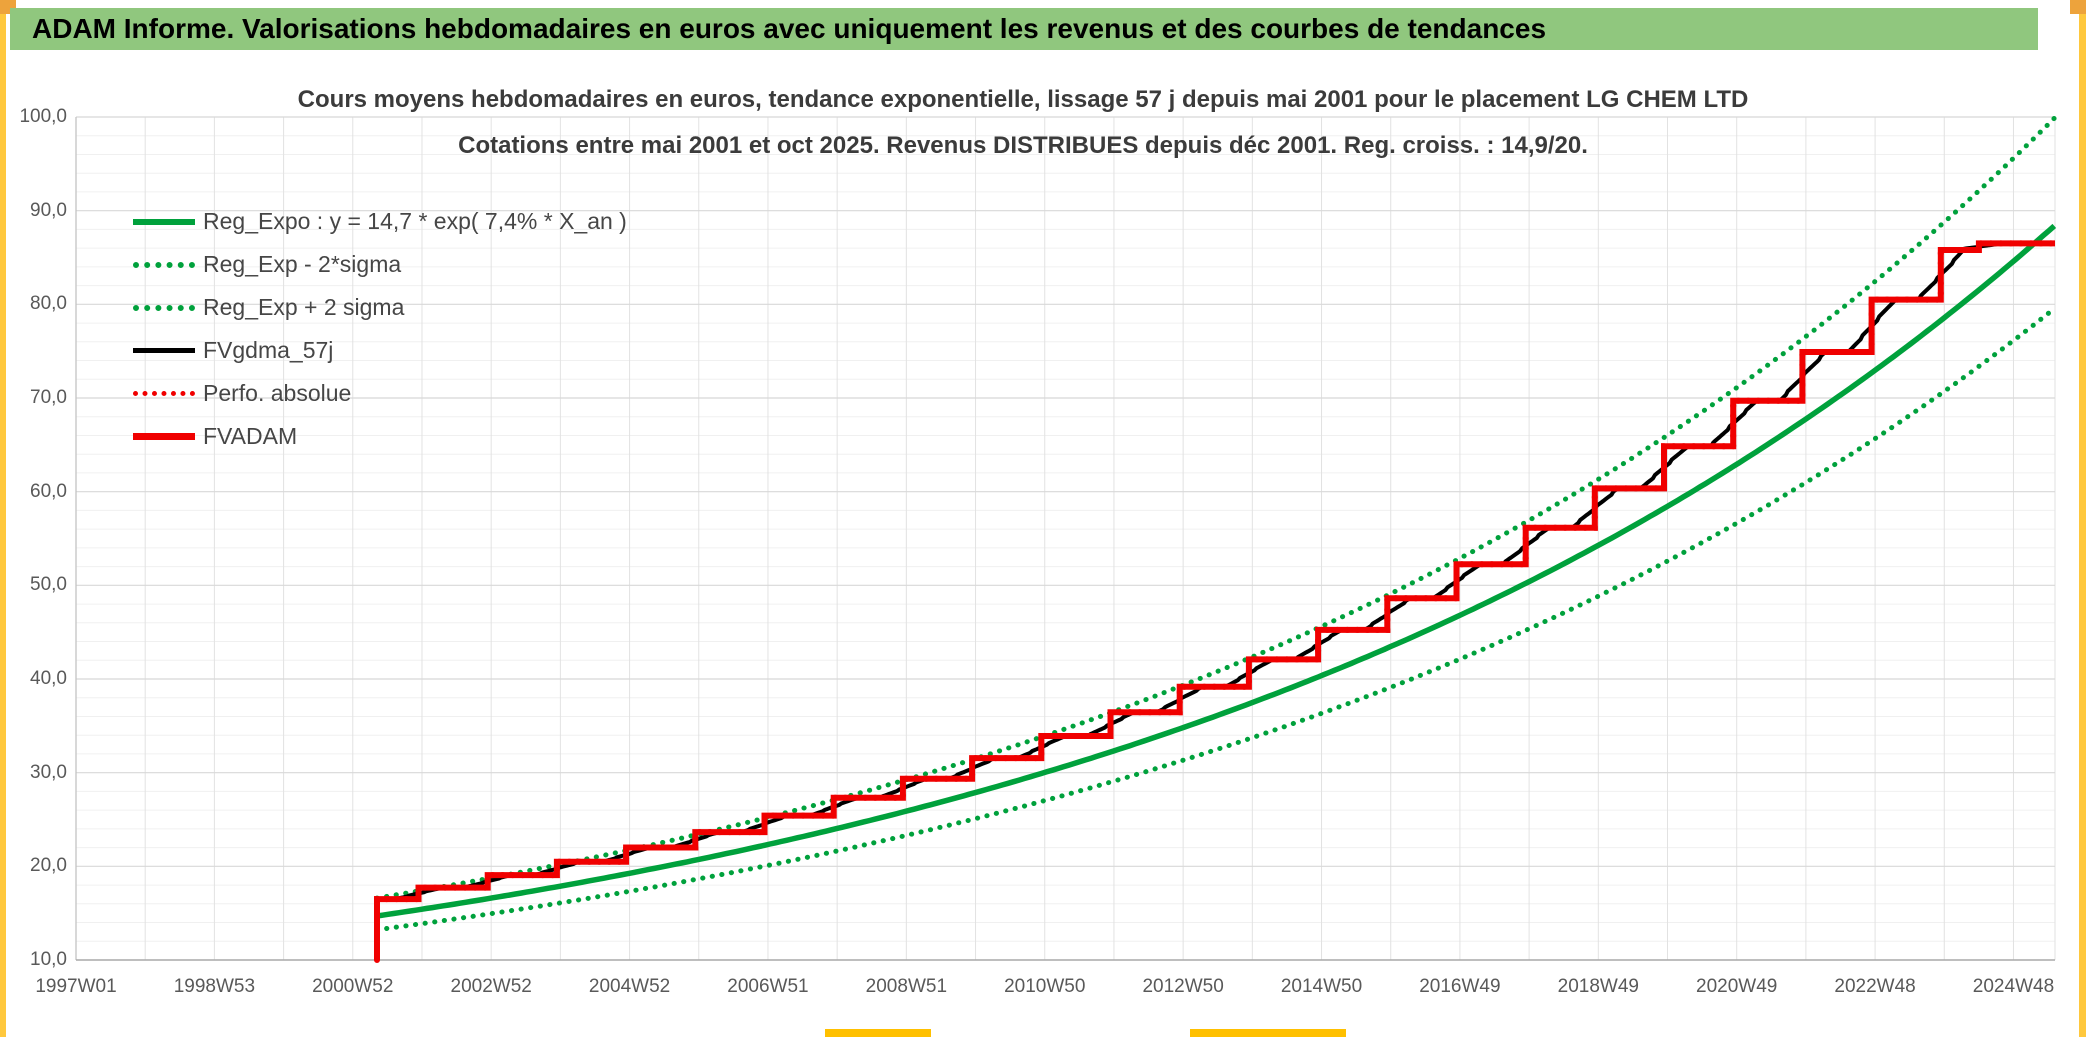 The height and width of the screenshot is (1037, 2086). I want to click on y-tick-label: 20,0, so click(48, 866).